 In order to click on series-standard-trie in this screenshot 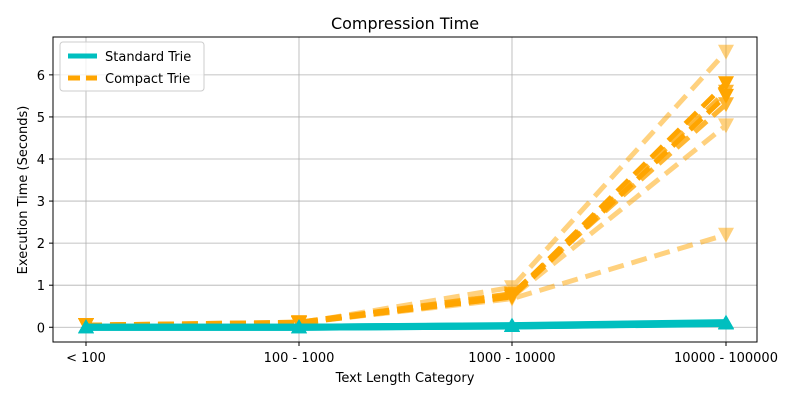, I will do `click(406, 324)`.